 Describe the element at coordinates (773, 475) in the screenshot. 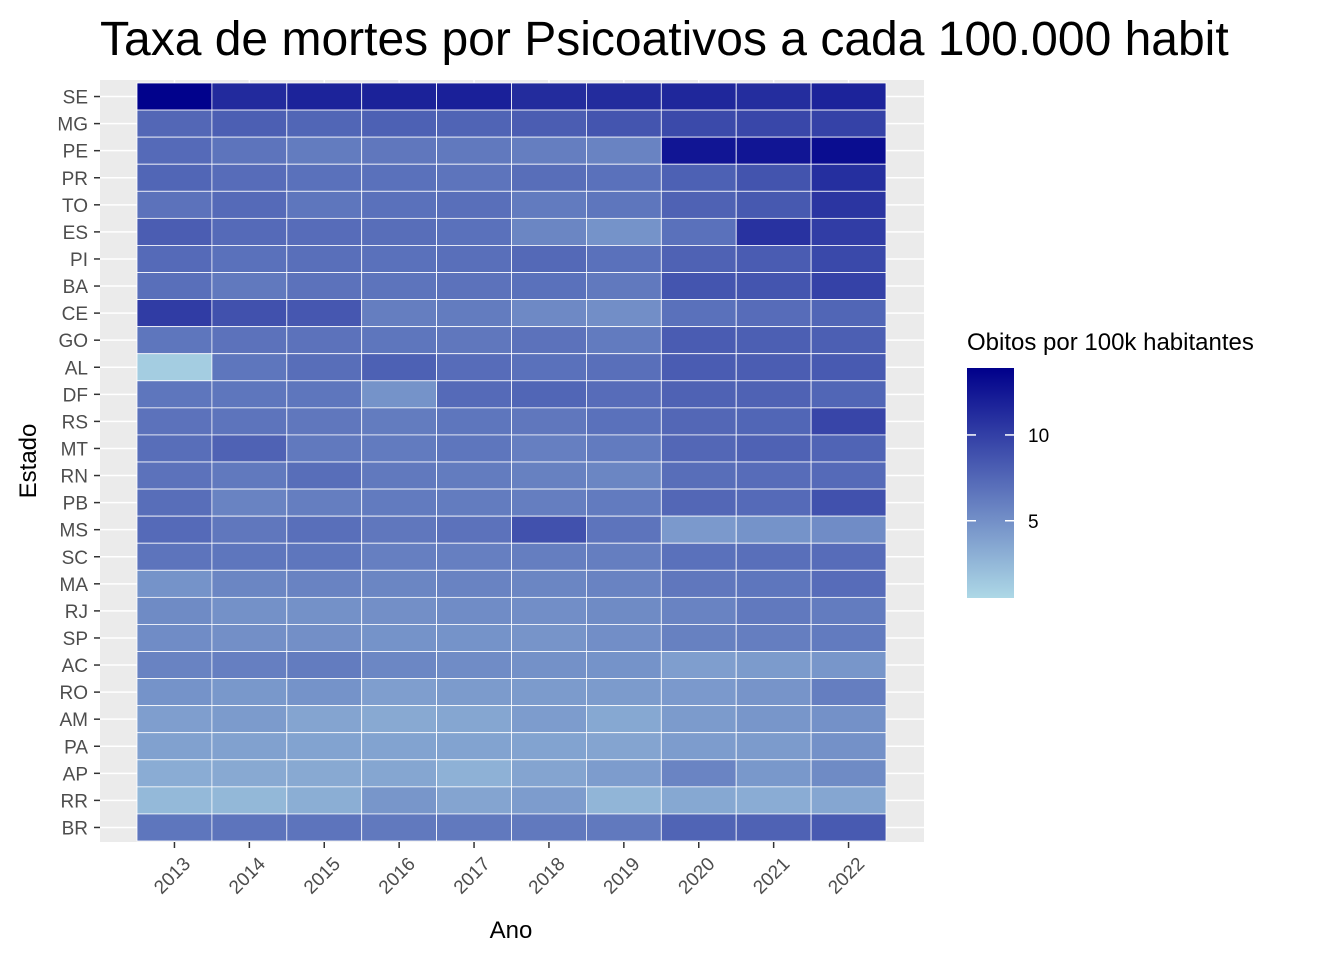

I see `heatmap-cell-rn-2021` at that location.